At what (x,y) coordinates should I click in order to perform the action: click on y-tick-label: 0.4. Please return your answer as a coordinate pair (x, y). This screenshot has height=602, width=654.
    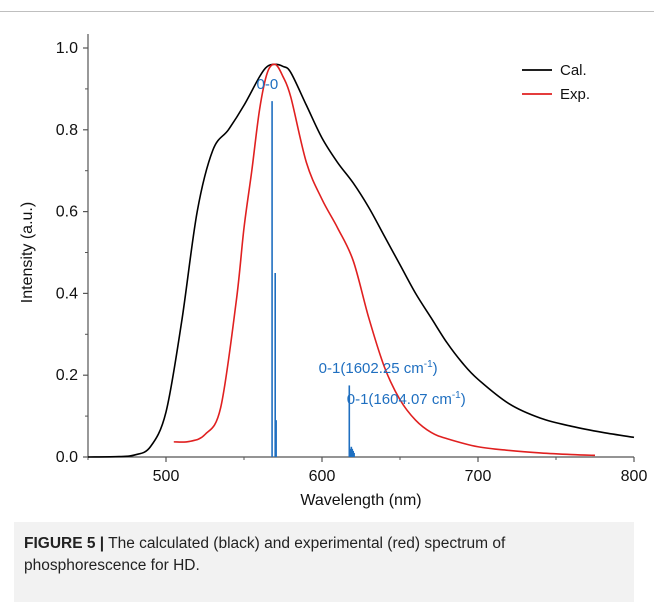
    Looking at the image, I should click on (67, 293).